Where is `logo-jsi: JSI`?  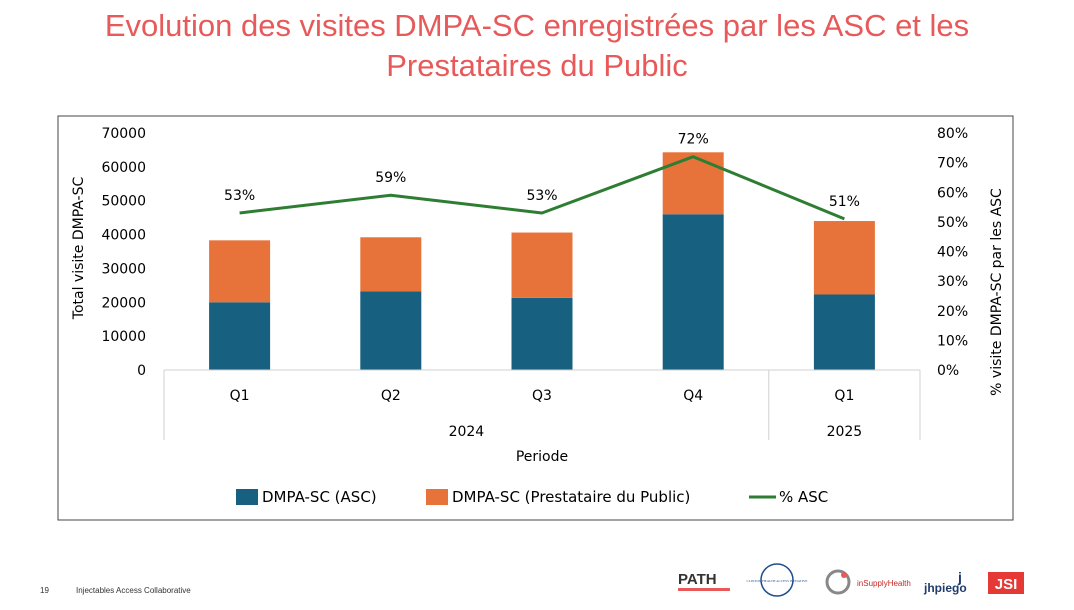
logo-jsi: JSI is located at coordinates (1006, 583).